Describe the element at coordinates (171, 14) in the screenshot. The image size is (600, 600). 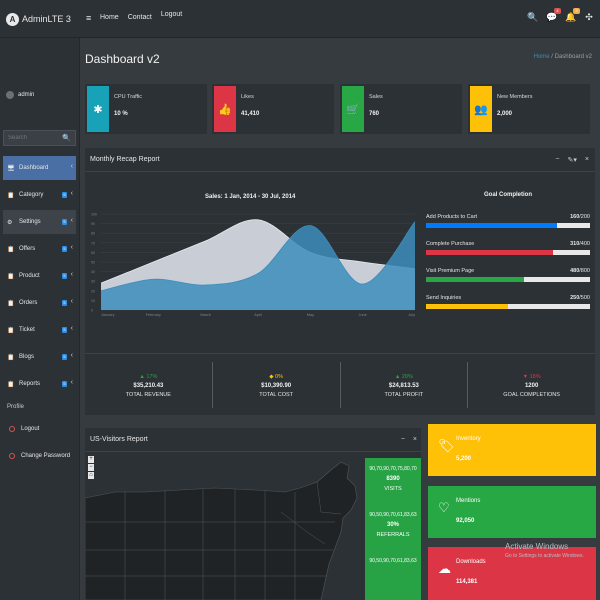
I see `nav-logout-link: Logout` at that location.